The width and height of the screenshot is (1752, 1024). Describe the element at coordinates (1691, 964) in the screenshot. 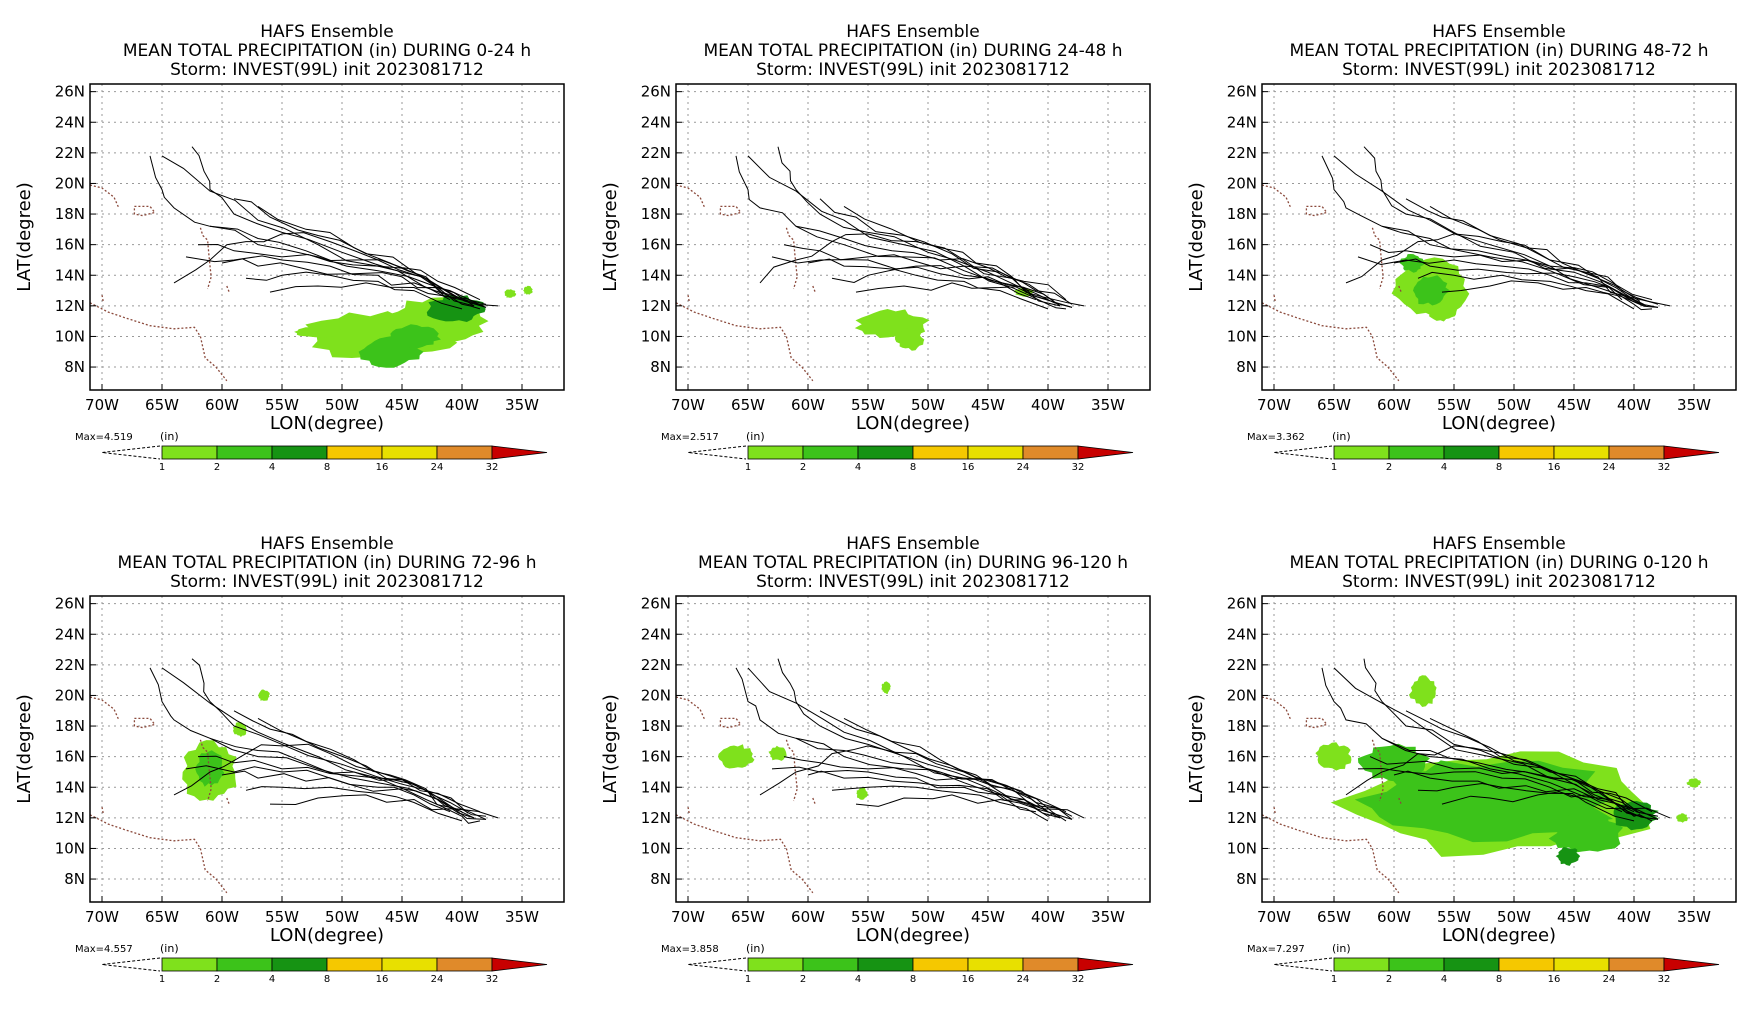

I see `colorbar-high-triangle` at that location.